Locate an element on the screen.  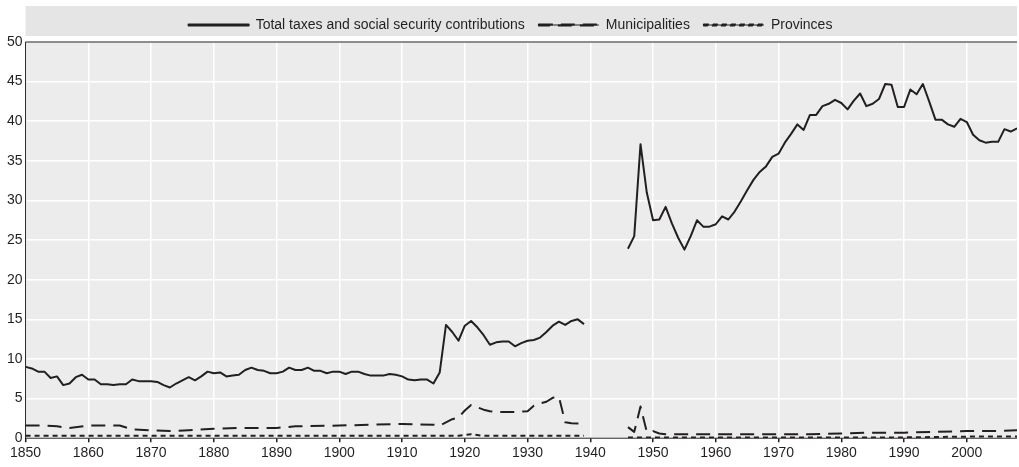
x-tick-label: 1960 is located at coordinates (716, 452).